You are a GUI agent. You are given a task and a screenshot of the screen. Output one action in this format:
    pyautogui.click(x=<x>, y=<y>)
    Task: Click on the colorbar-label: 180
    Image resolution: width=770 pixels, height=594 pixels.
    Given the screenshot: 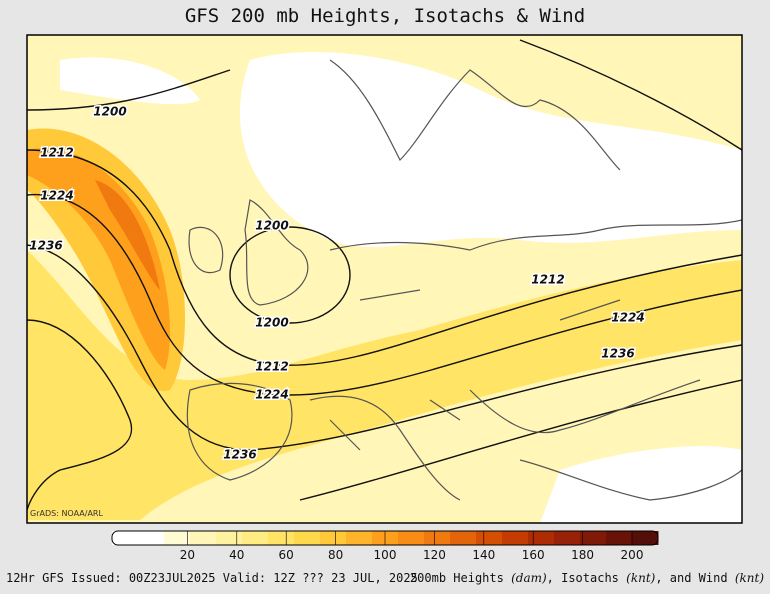 What is the action you would take?
    pyautogui.click(x=582, y=555)
    